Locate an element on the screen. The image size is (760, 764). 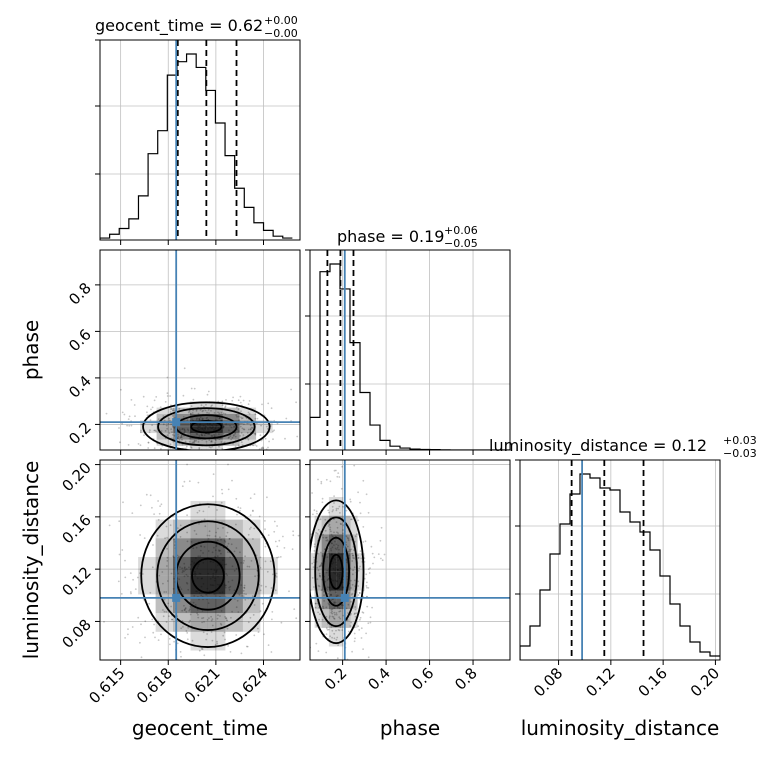
title-phase-sub: −0.05 is located at coordinates (461, 243).